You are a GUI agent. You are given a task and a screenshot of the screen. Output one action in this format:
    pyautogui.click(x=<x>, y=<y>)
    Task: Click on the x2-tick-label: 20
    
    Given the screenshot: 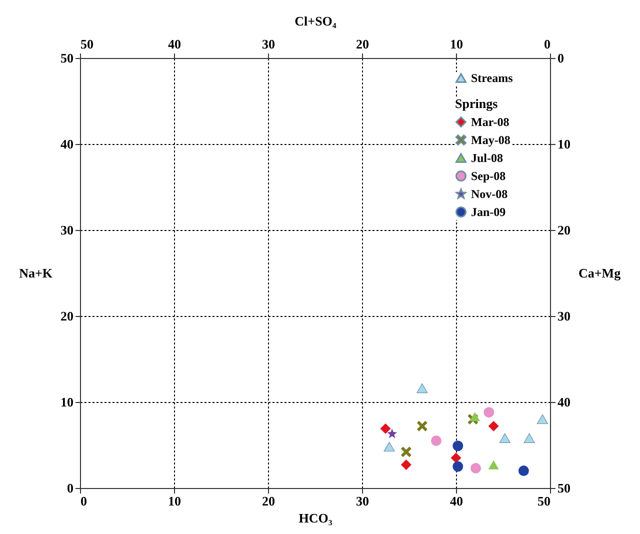 What is the action you would take?
    pyautogui.click(x=362, y=44)
    